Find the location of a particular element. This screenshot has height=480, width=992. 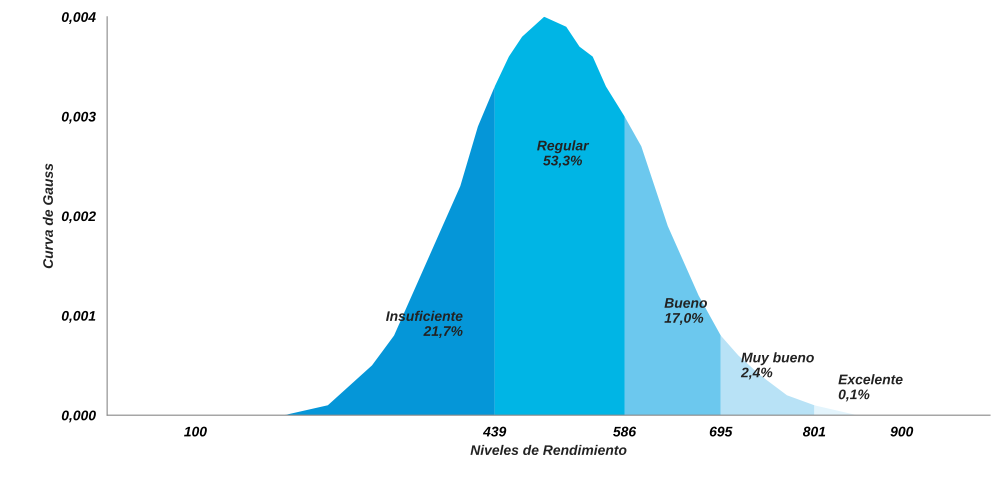

x-tick-label: 695 is located at coordinates (721, 431).